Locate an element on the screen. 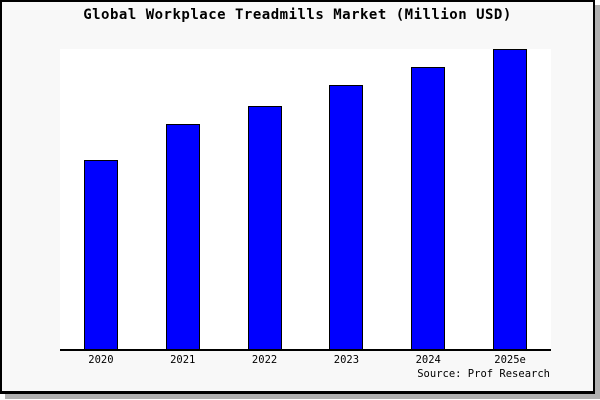  x-tick-label-2020: 2020 is located at coordinates (101, 360).